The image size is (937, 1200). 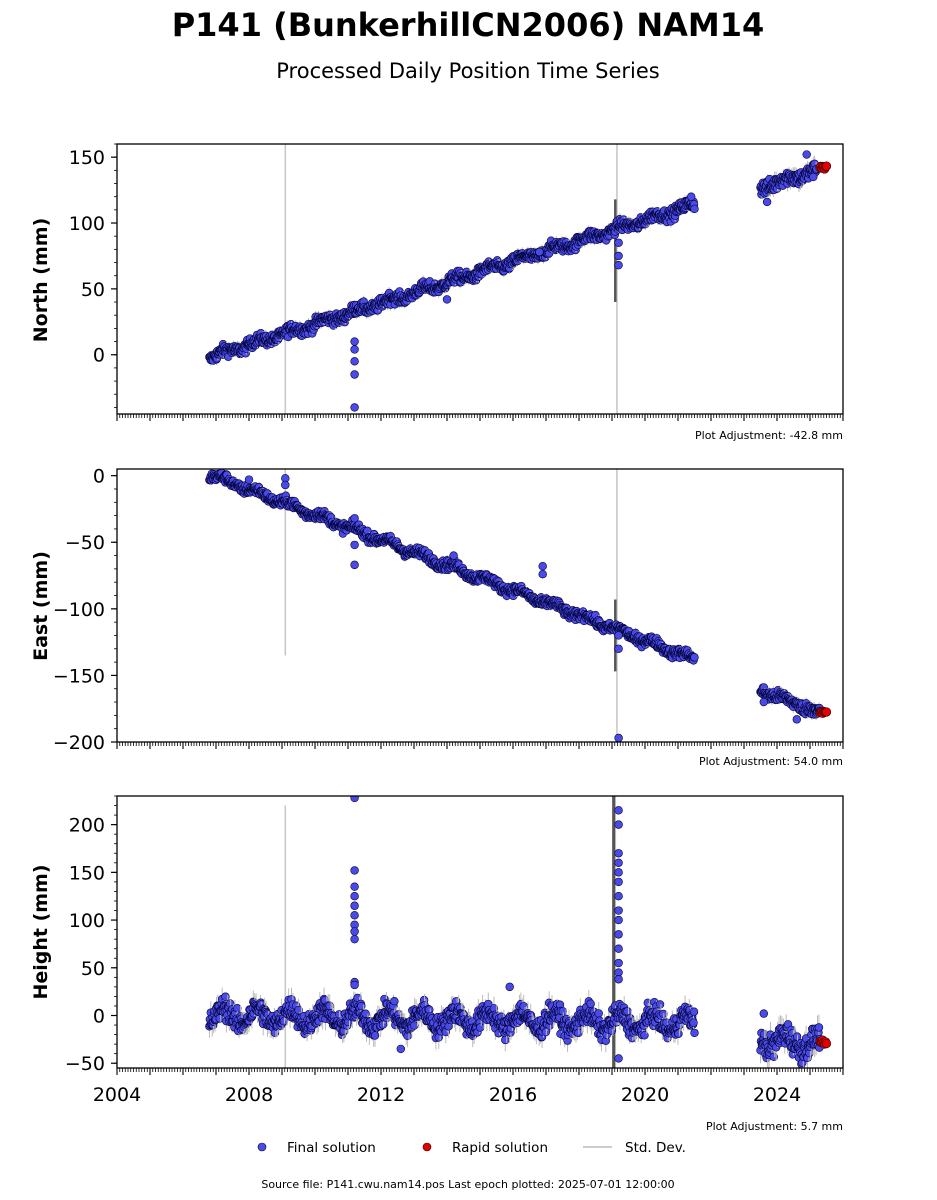 What do you see at coordinates (79, 676) in the screenshot?
I see `y-tick-label: −150` at bounding box center [79, 676].